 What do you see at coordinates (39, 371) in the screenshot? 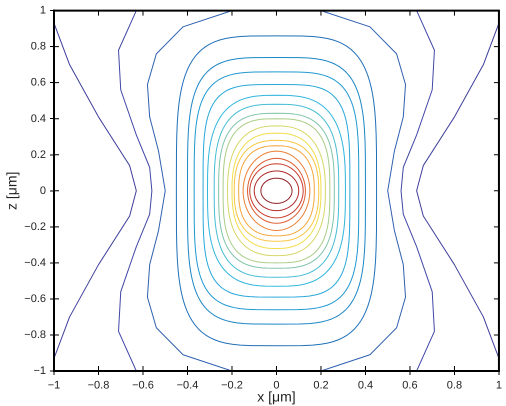
I see `y-tick-label: −1` at bounding box center [39, 371].